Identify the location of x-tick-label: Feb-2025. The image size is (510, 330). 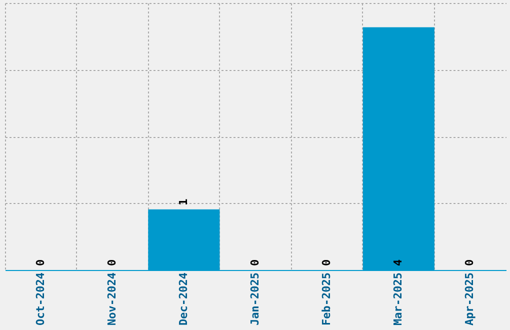
(327, 299).